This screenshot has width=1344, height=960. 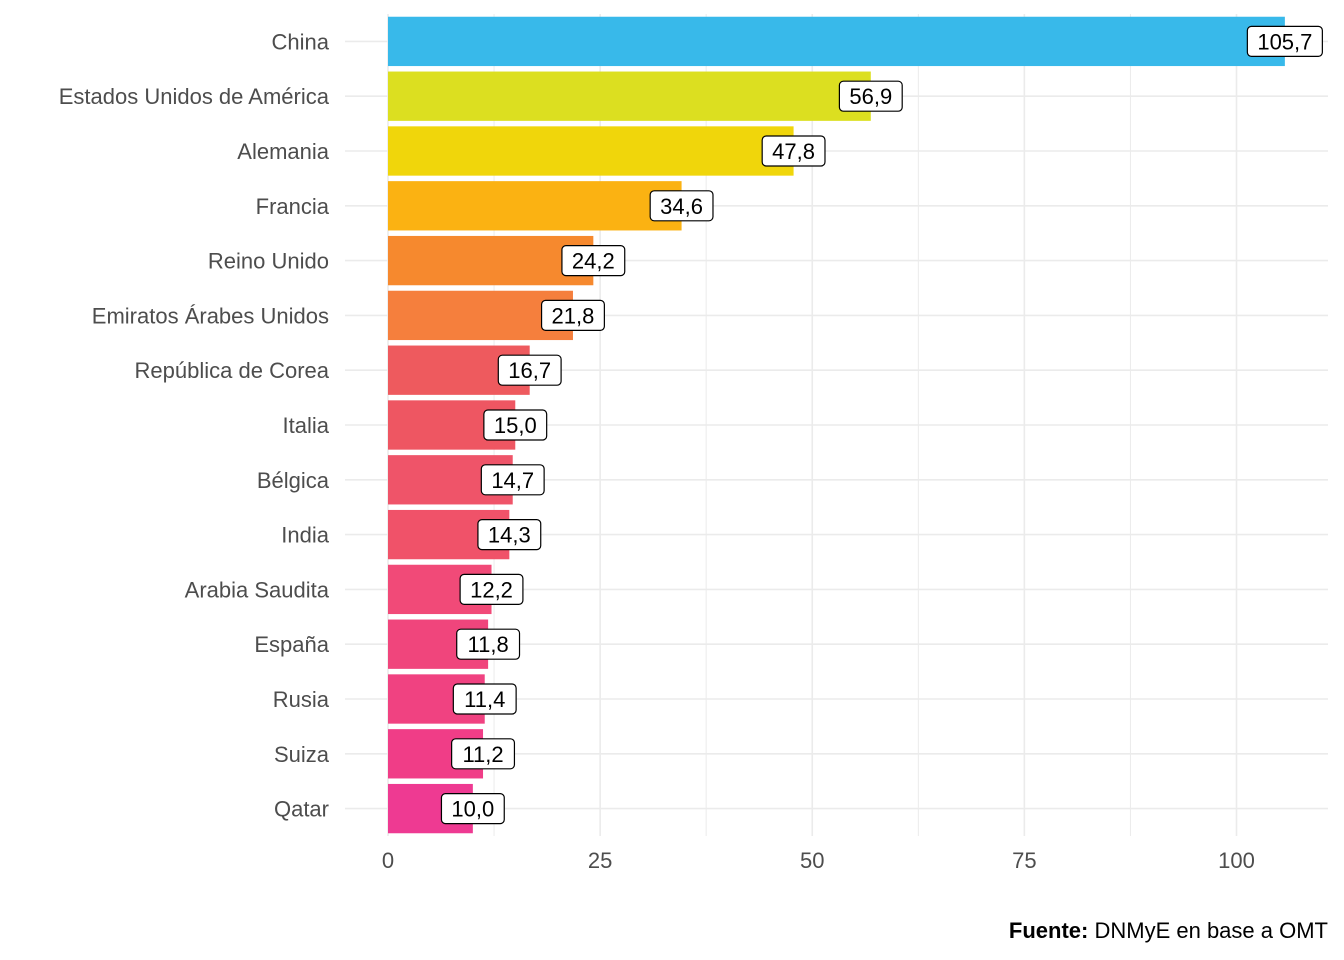 I want to click on category-label: Italia, so click(x=306, y=425).